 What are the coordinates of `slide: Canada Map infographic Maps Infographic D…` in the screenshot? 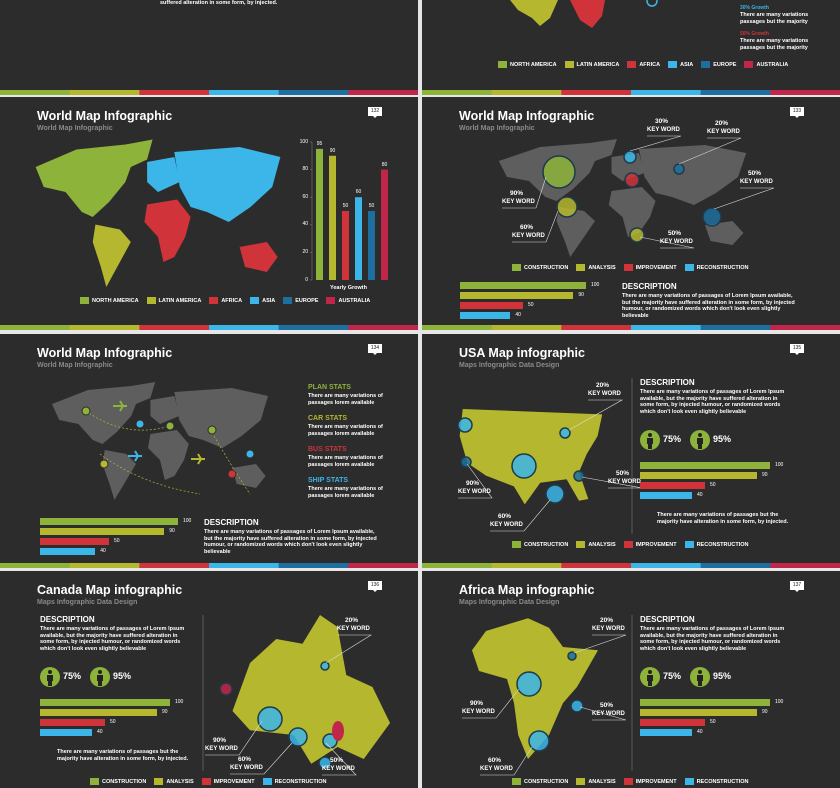 It's located at (209, 679).